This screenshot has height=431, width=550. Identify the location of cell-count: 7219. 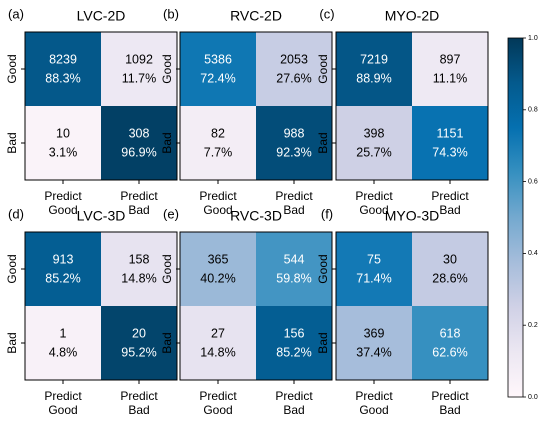
(374, 59).